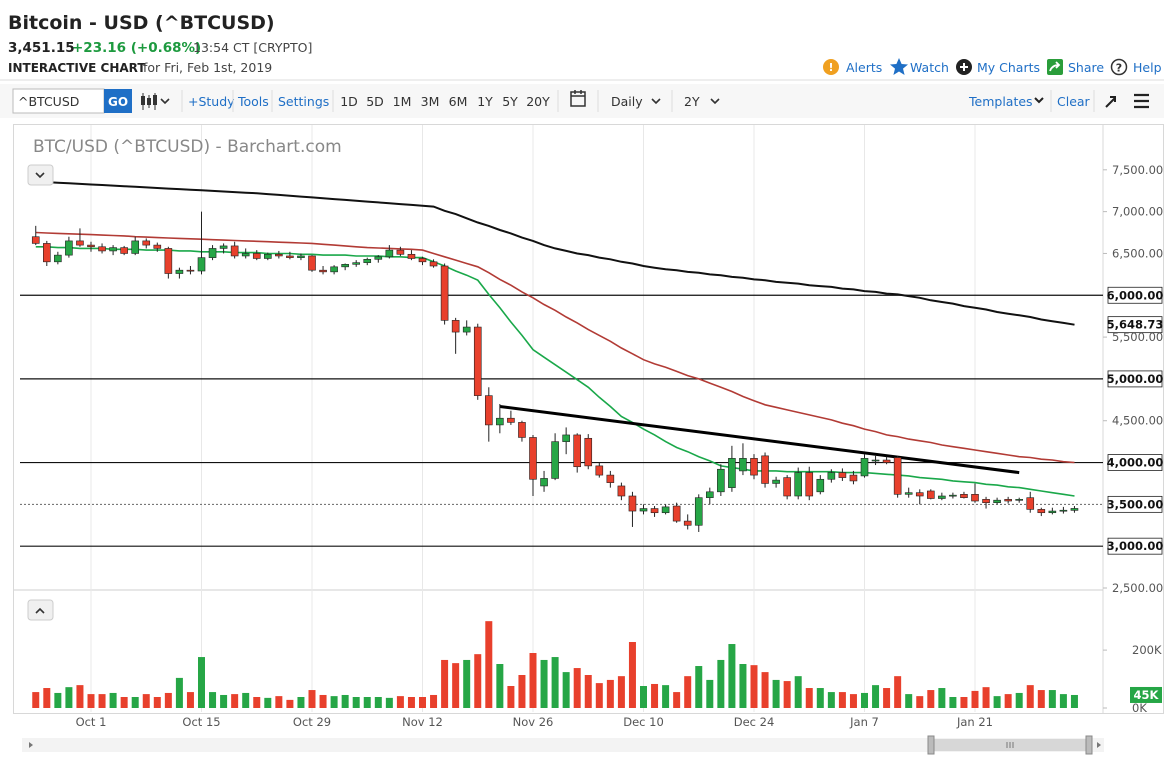  What do you see at coordinates (1000, 101) in the screenshot?
I see `templates-button: Templates` at bounding box center [1000, 101].